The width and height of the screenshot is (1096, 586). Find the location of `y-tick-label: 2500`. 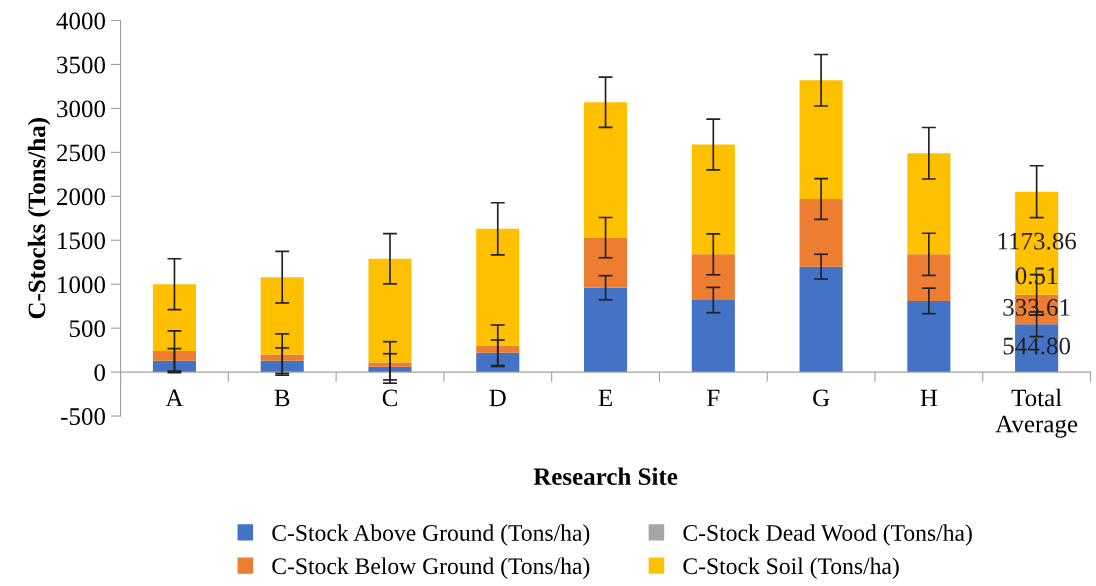

y-tick-label: 2500 is located at coordinates (81, 153).